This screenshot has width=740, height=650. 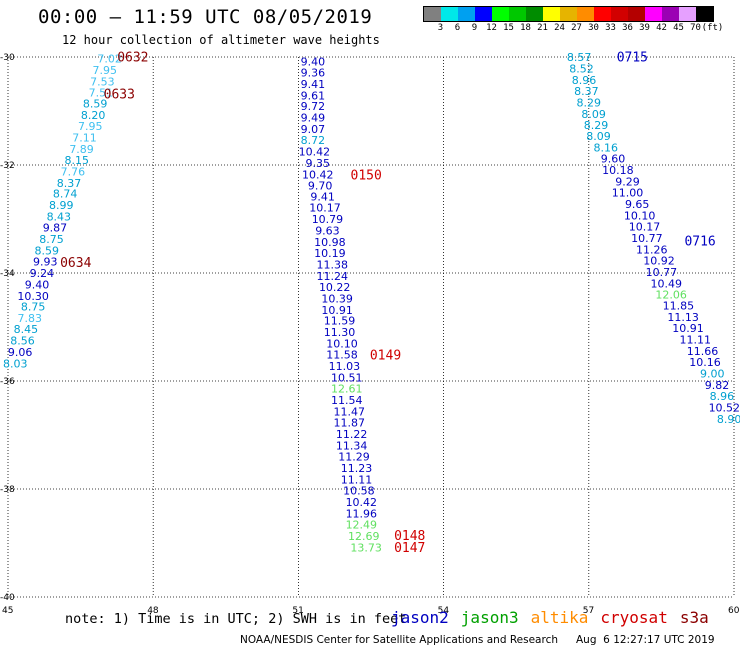 I want to click on pass-time-label: 0147, so click(x=409, y=548).